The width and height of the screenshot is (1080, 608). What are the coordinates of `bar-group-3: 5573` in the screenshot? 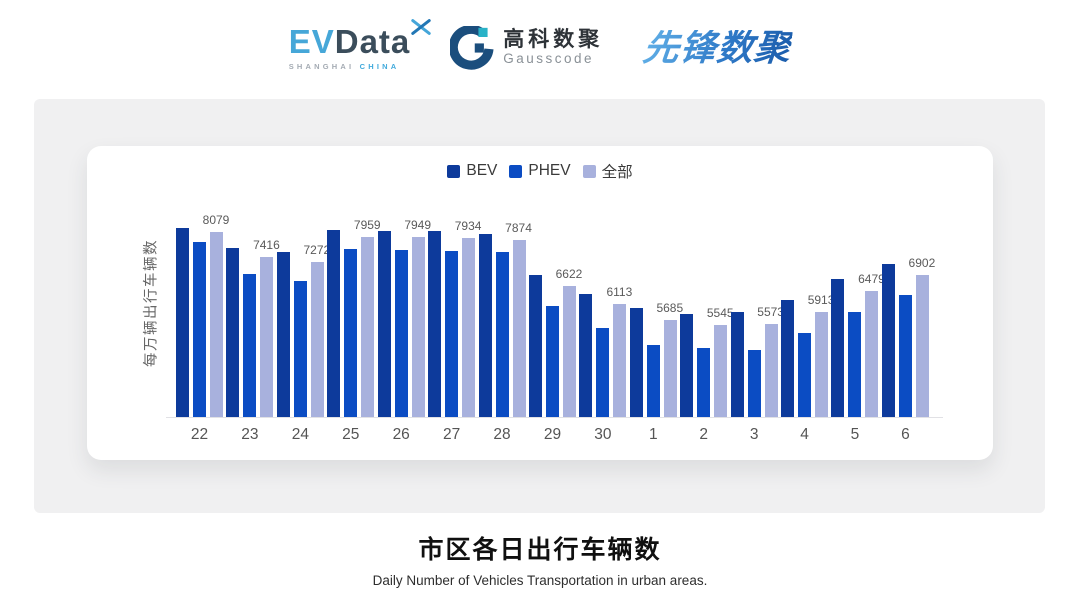 It's located at (757, 361).